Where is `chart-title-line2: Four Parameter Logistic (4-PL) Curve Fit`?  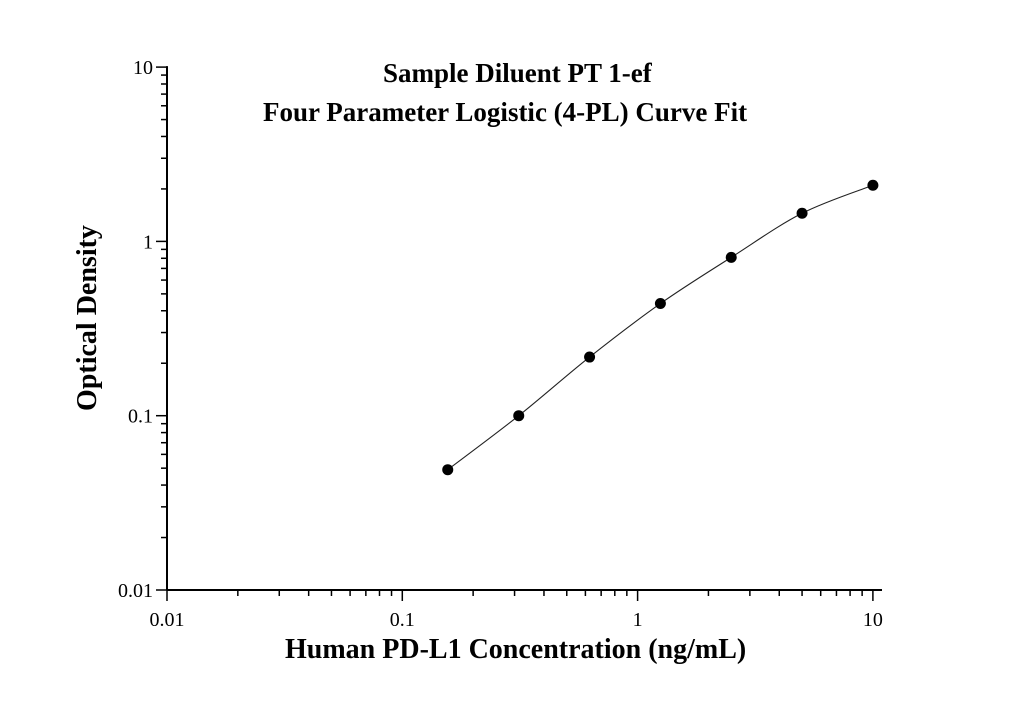 chart-title-line2: Four Parameter Logistic (4-PL) Curve Fit is located at coordinates (505, 112).